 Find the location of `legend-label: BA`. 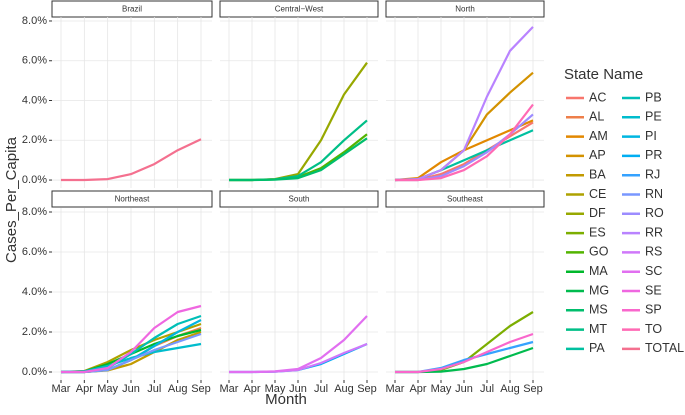

legend-label: BA is located at coordinates (597, 174).